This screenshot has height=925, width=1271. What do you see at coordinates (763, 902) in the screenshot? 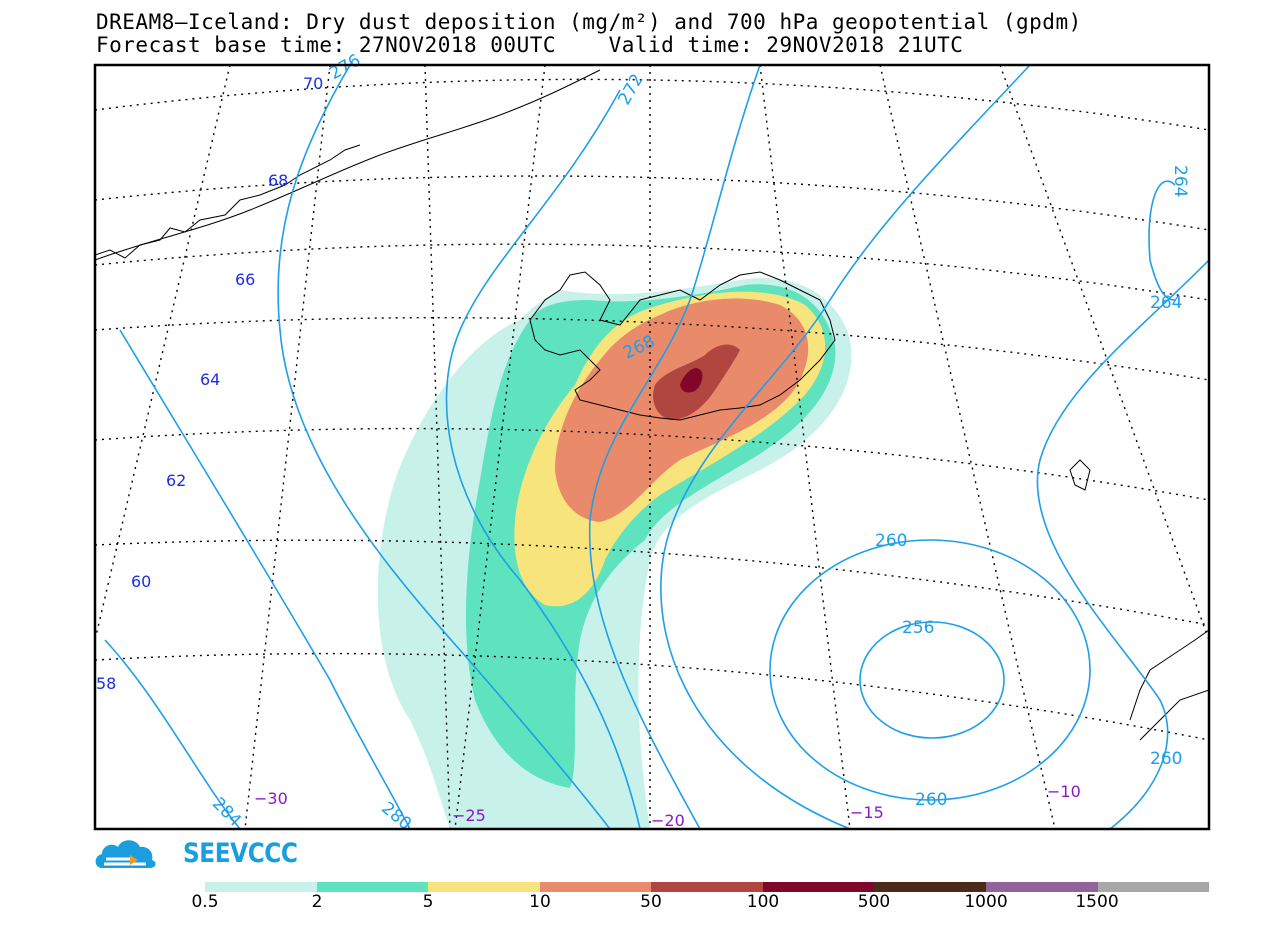
I see `legend-label: 100` at bounding box center [763, 902].